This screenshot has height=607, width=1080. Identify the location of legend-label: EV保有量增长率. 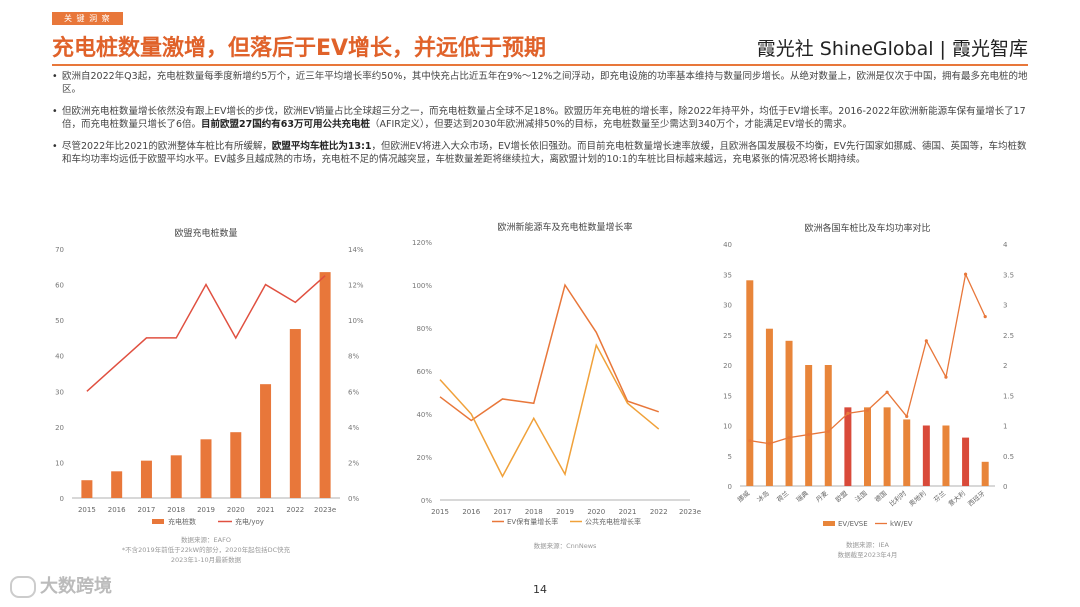
(532, 521).